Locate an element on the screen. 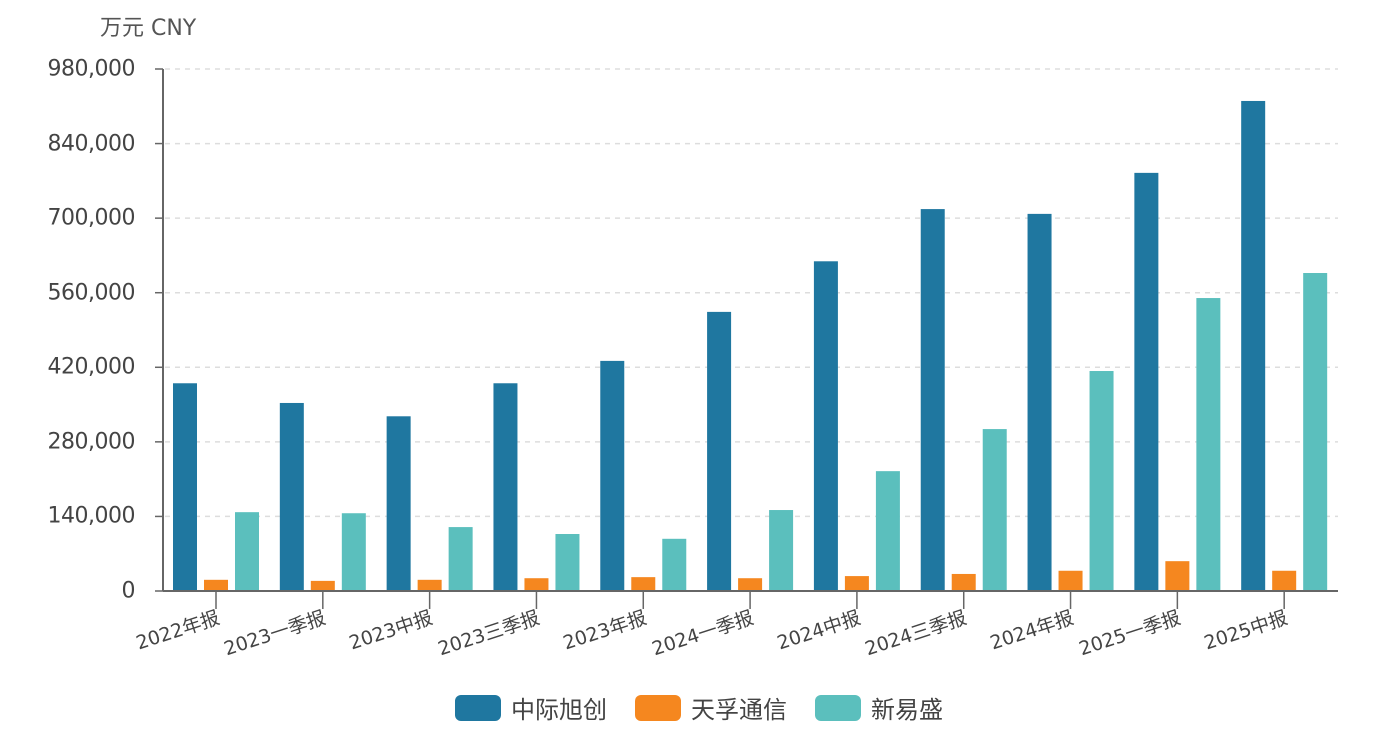  y-tick-label: 700,000 is located at coordinates (91, 218).